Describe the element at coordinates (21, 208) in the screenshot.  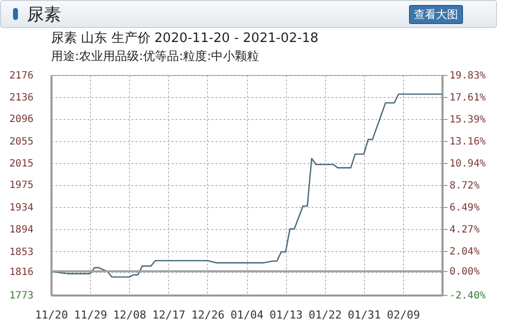
I see `y-tick-label: 1934` at that location.